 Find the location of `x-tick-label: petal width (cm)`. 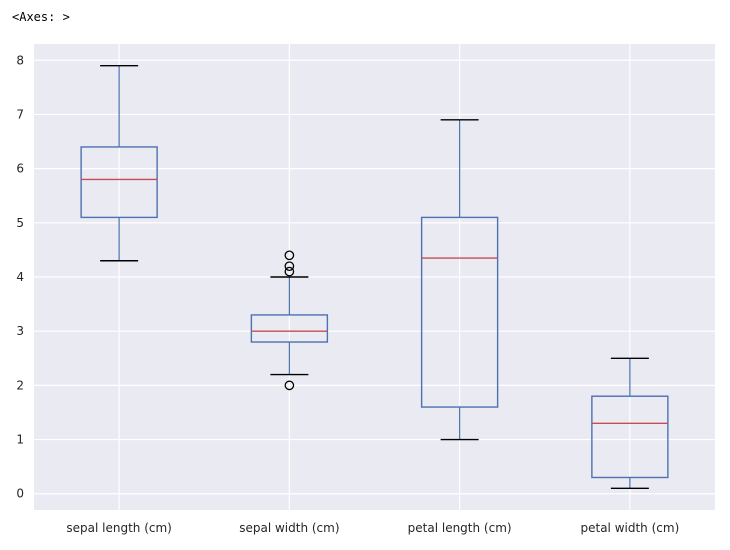

x-tick-label: petal width (cm) is located at coordinates (630, 528).